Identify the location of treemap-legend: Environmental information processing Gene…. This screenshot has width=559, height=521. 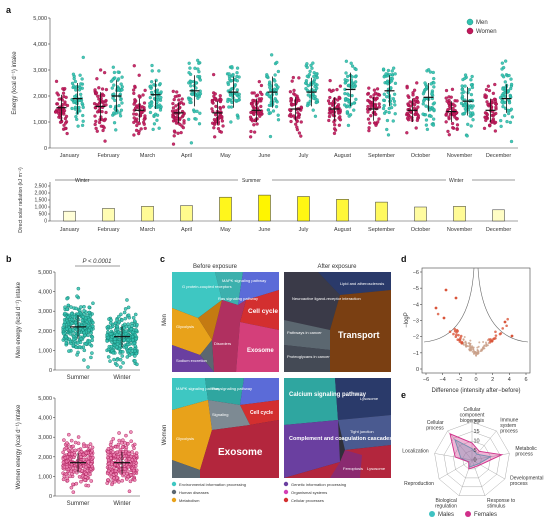
(258, 492).